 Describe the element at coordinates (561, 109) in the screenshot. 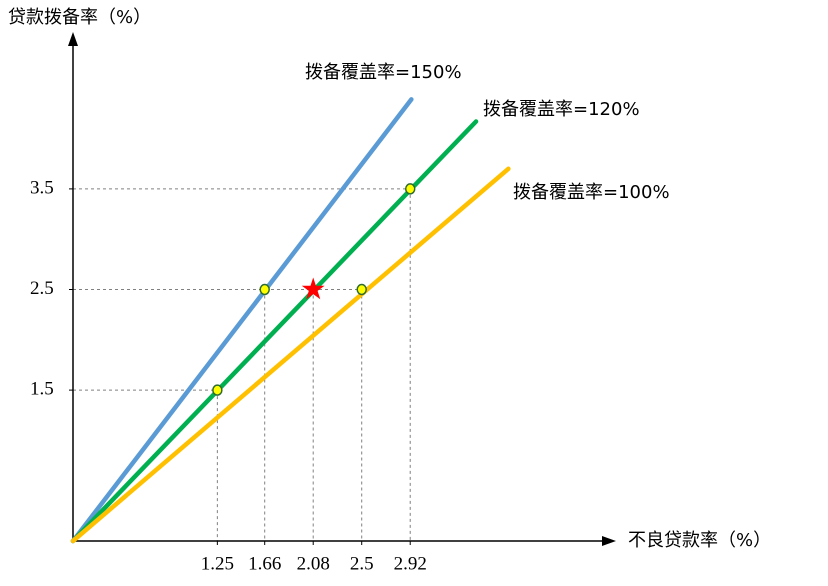

I see `series-label: 拨备覆盖率=120%` at that location.